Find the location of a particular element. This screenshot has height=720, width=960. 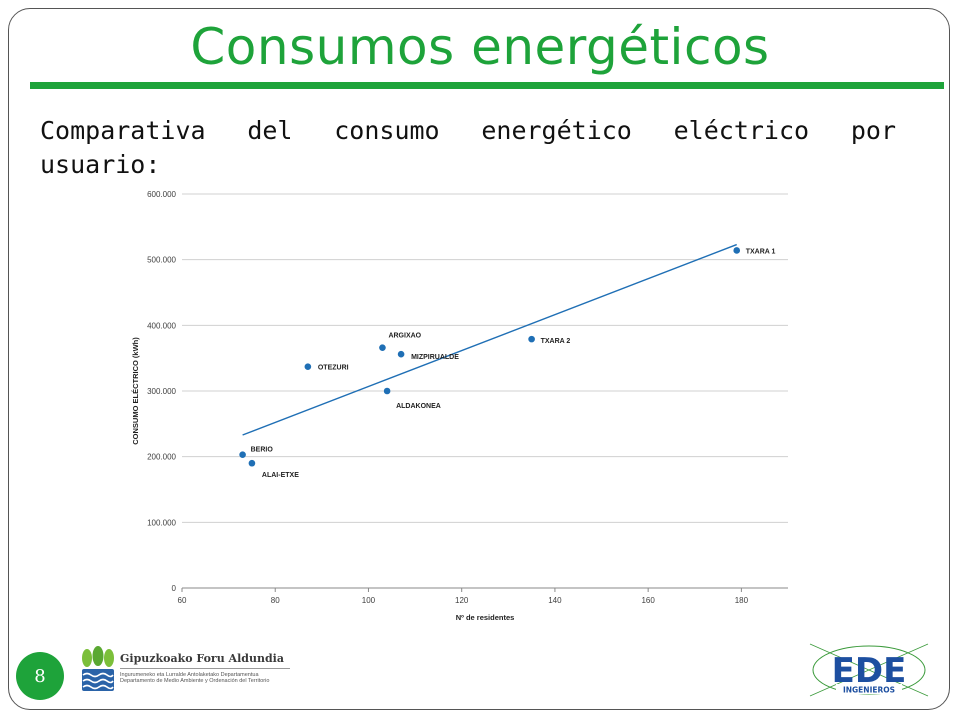

org-name: Gipuzkoako Foru Aldundia is located at coordinates (205, 660).